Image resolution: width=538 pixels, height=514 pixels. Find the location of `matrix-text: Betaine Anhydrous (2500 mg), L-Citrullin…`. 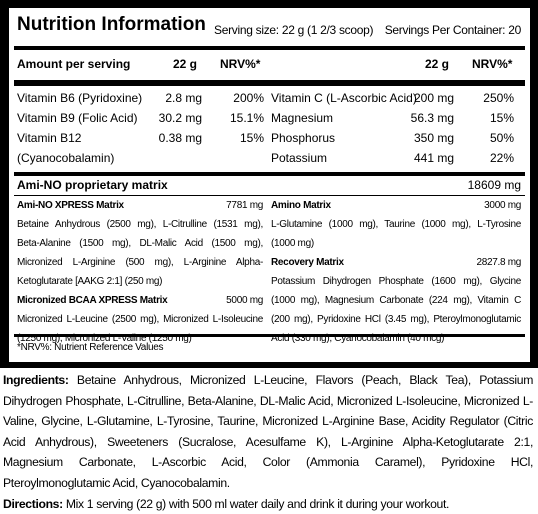

matrix-text: Betaine Anhydrous (2500 mg), L-Citrullin… is located at coordinates (140, 253).